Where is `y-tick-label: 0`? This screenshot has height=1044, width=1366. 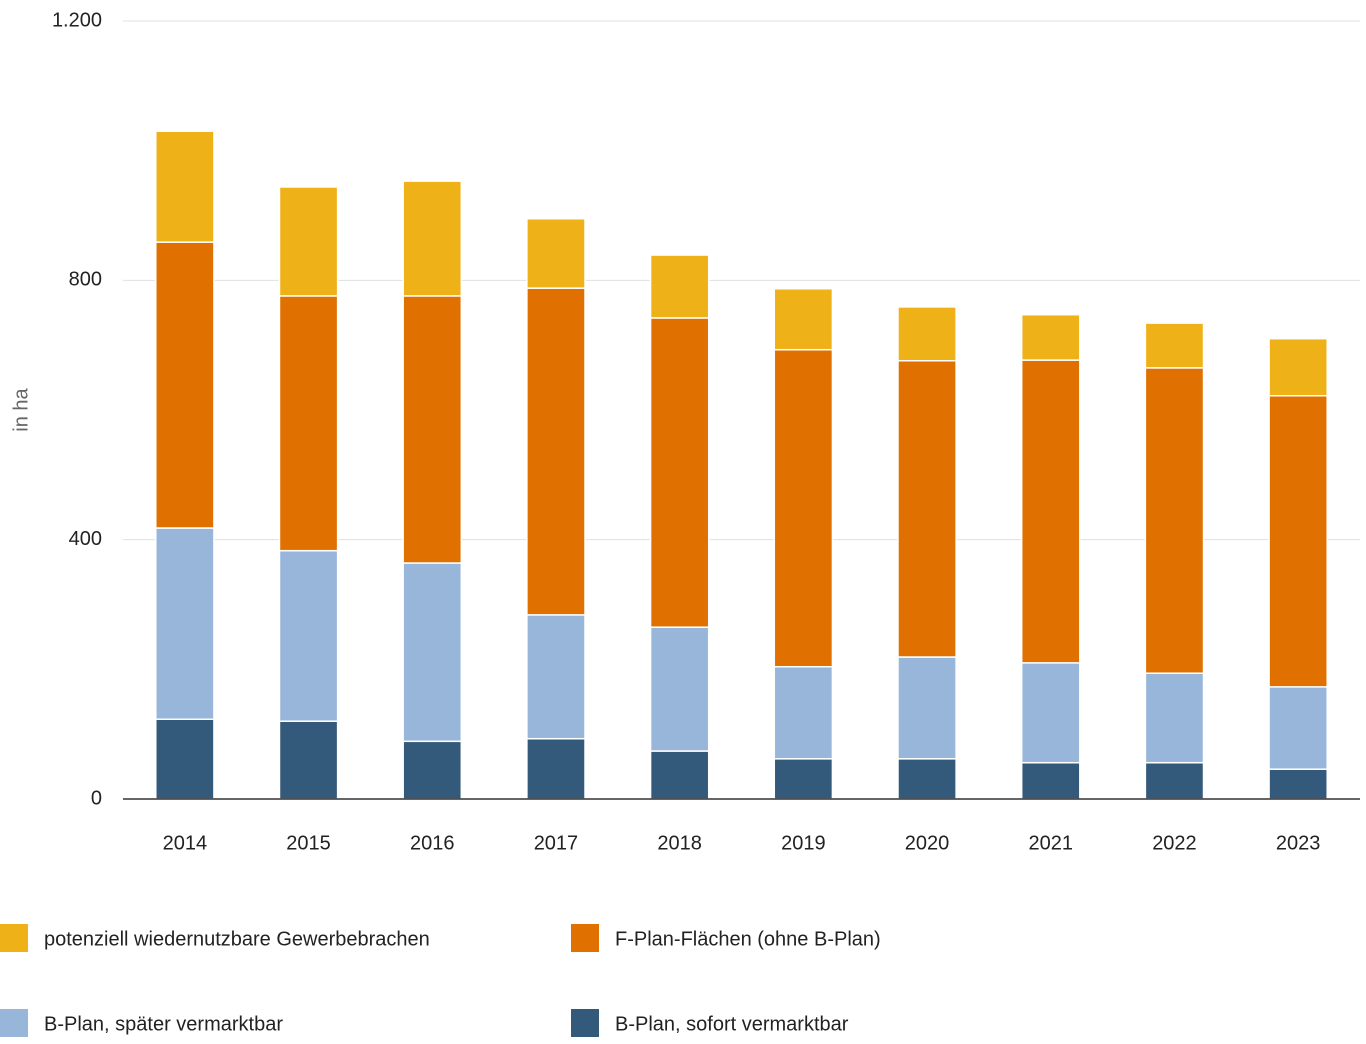
y-tick-label: 0 is located at coordinates (96, 798).